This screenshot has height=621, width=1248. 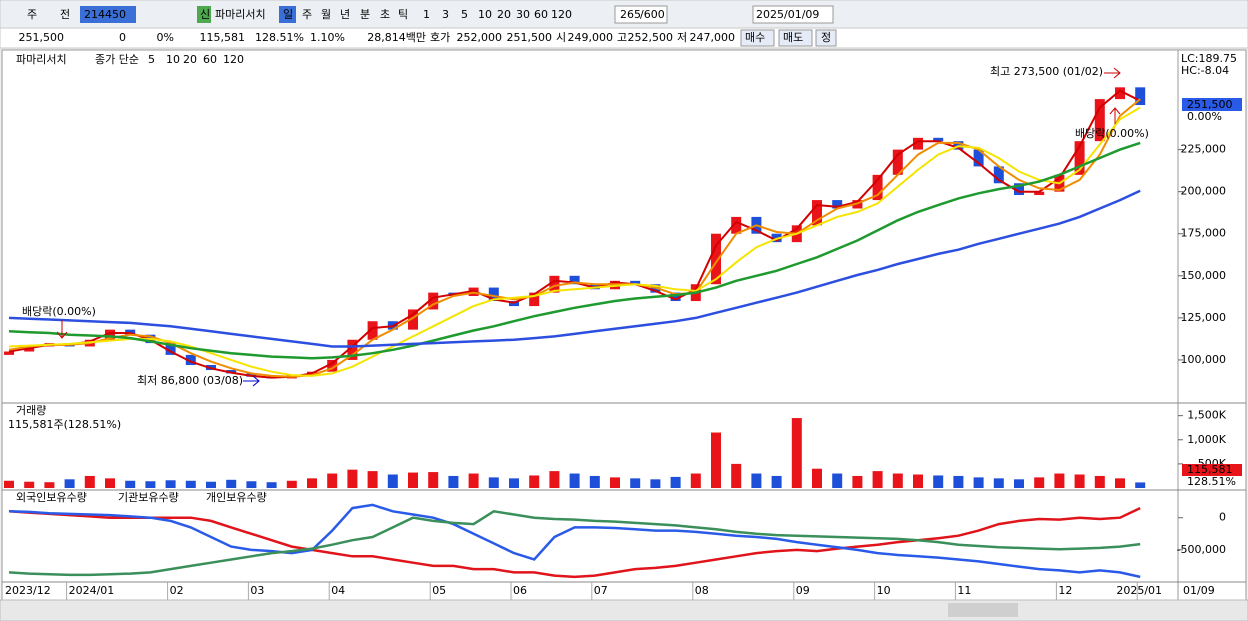 What do you see at coordinates (64, 424) in the screenshot?
I see `panel-subtitle: 115,581주(128.51%)` at bounding box center [64, 424].